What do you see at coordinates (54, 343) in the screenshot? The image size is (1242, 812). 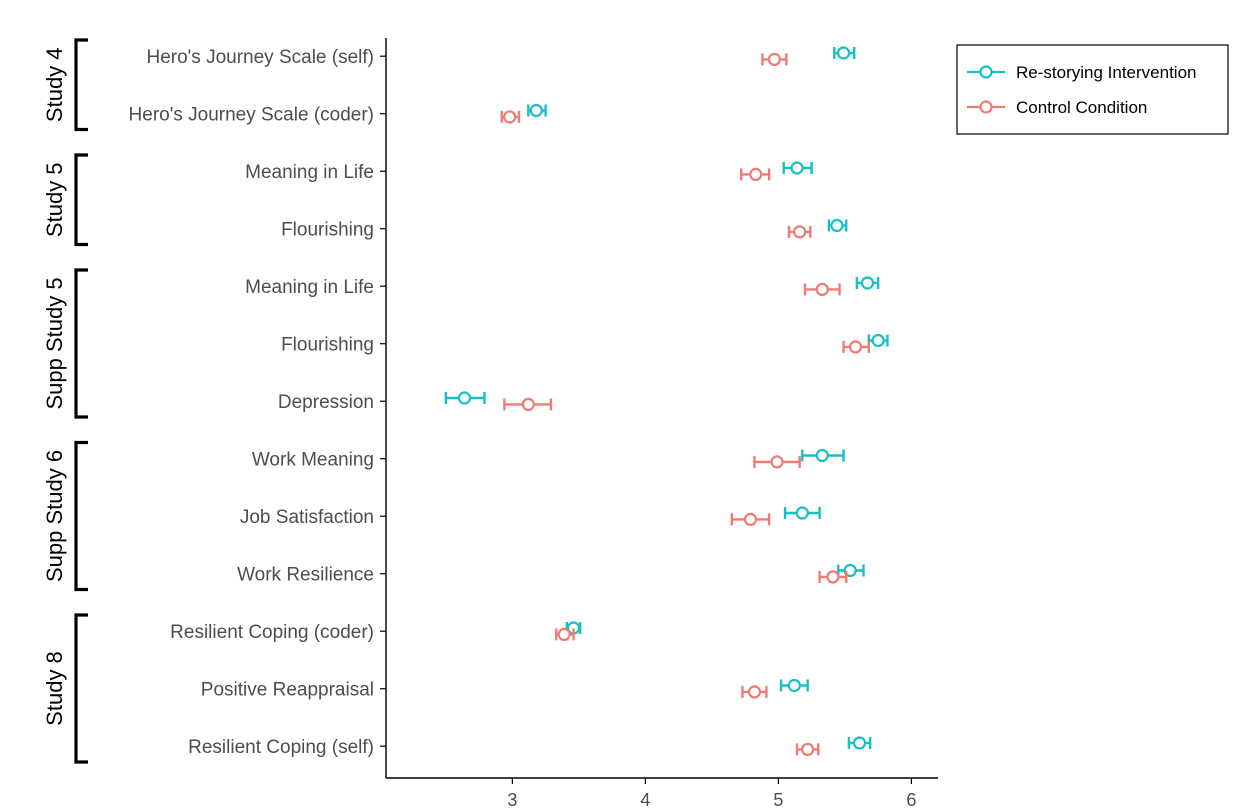 I see `group-label: Supp Study 5` at bounding box center [54, 343].